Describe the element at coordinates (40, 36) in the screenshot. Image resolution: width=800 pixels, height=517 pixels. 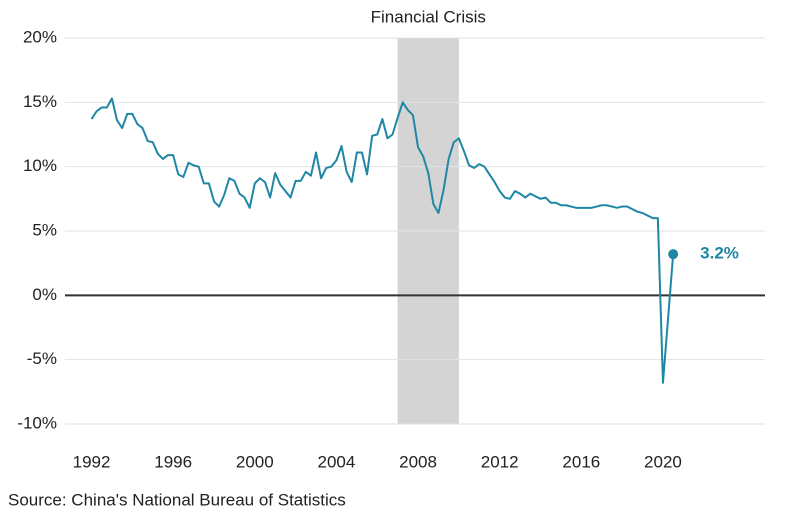
I see `y-tick-label: 20%` at that location.